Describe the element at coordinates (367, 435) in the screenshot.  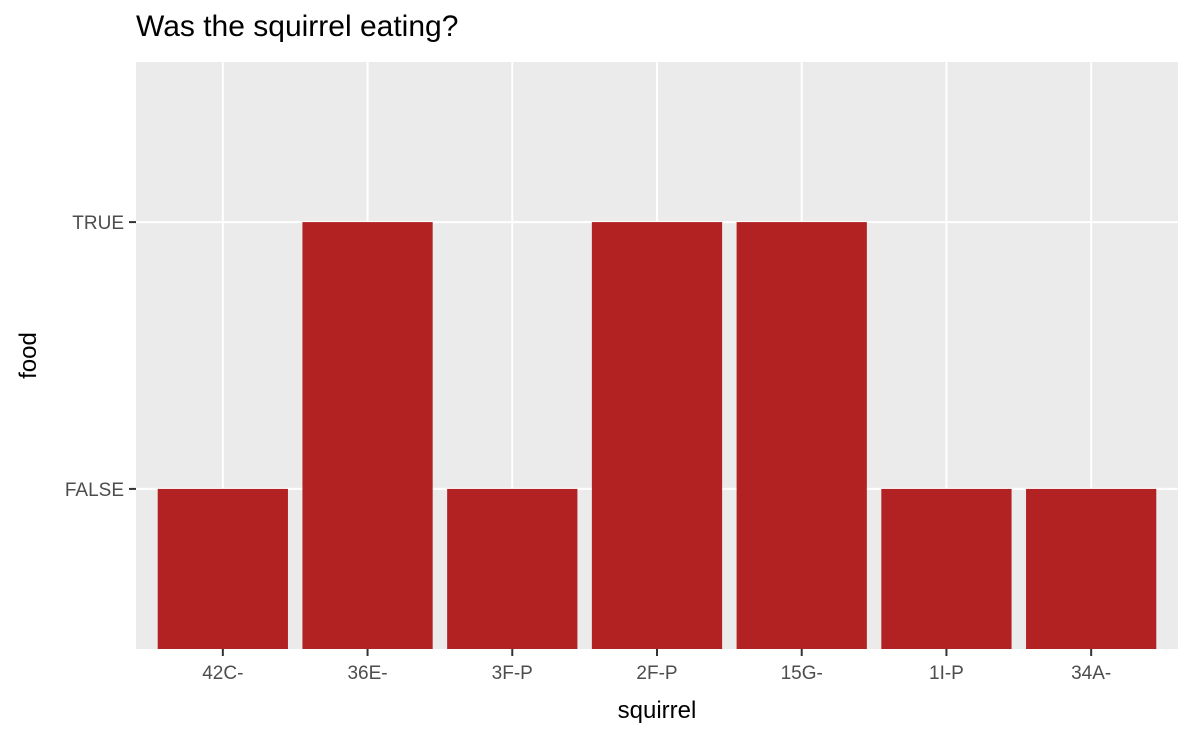
I see `bar-36E-` at that location.